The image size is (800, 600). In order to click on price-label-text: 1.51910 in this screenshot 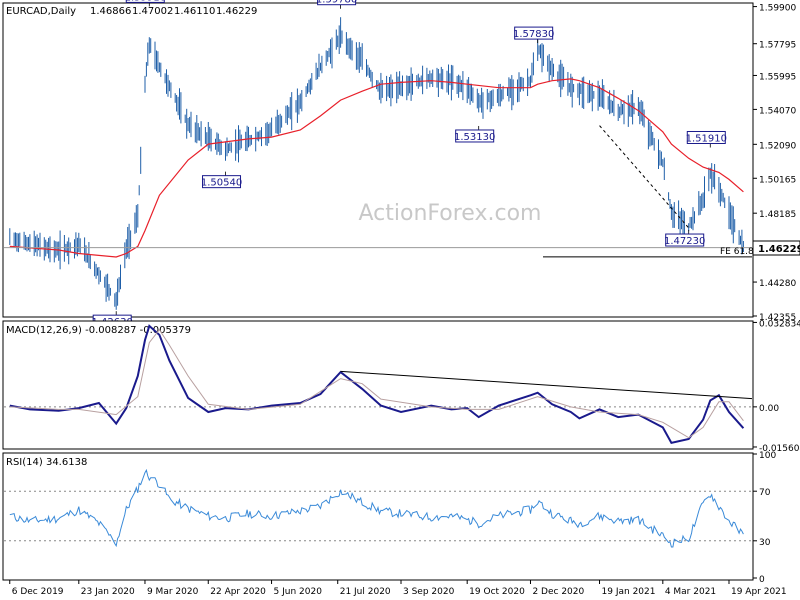, I will do `click(706, 138)`.